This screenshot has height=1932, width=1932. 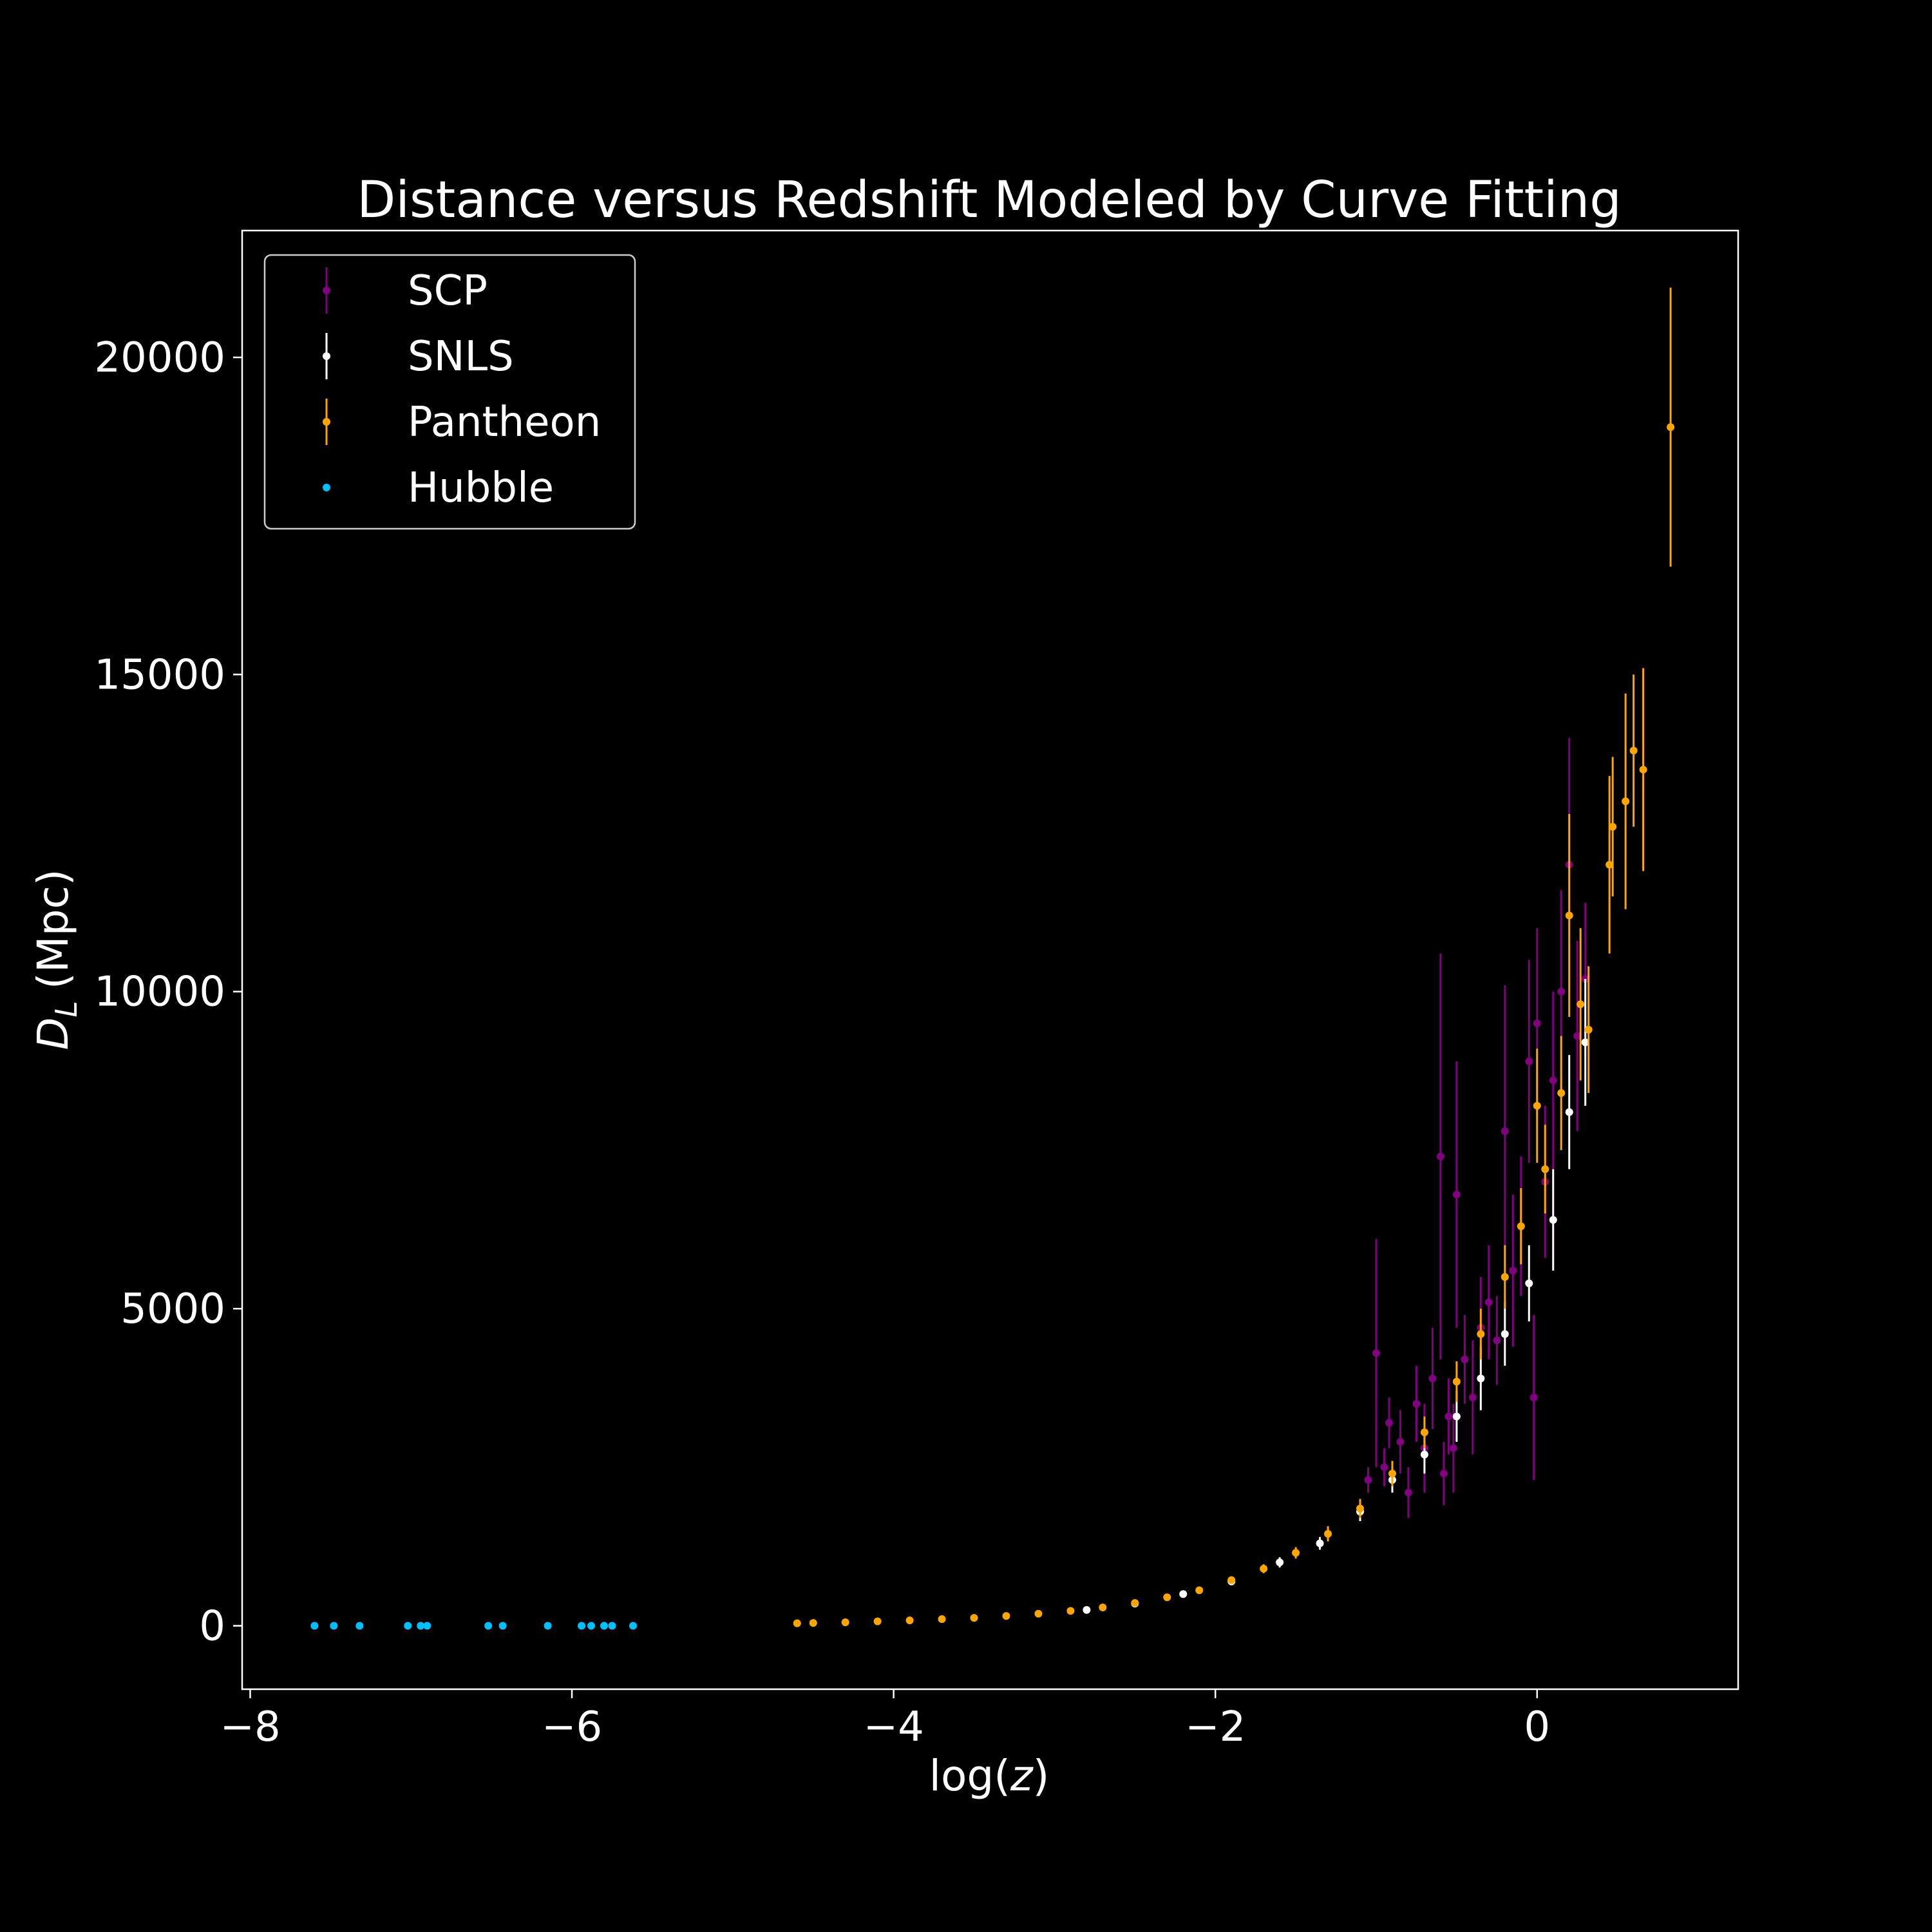 What do you see at coordinates (1022, 1776) in the screenshot?
I see `x-axis-label-variable: z` at bounding box center [1022, 1776].